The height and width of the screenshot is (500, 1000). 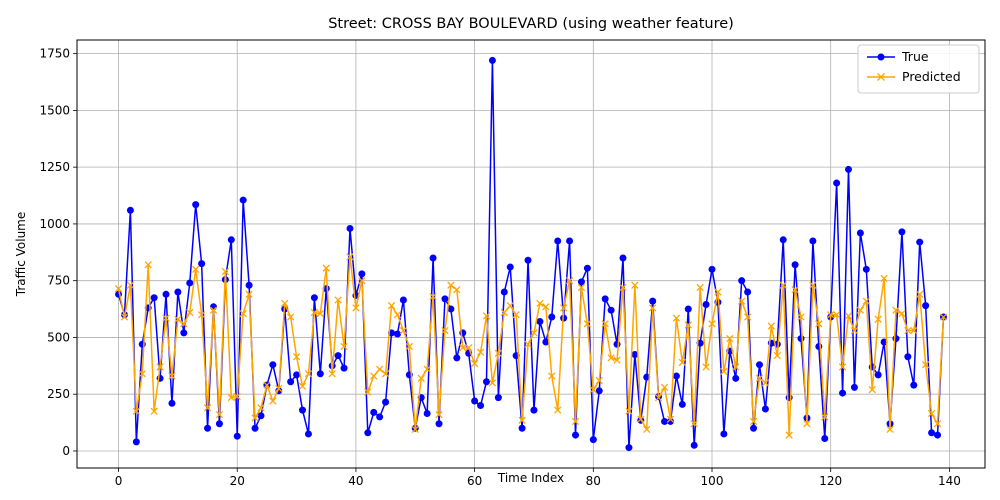 I want to click on legend-true-label: True, so click(x=915, y=56).